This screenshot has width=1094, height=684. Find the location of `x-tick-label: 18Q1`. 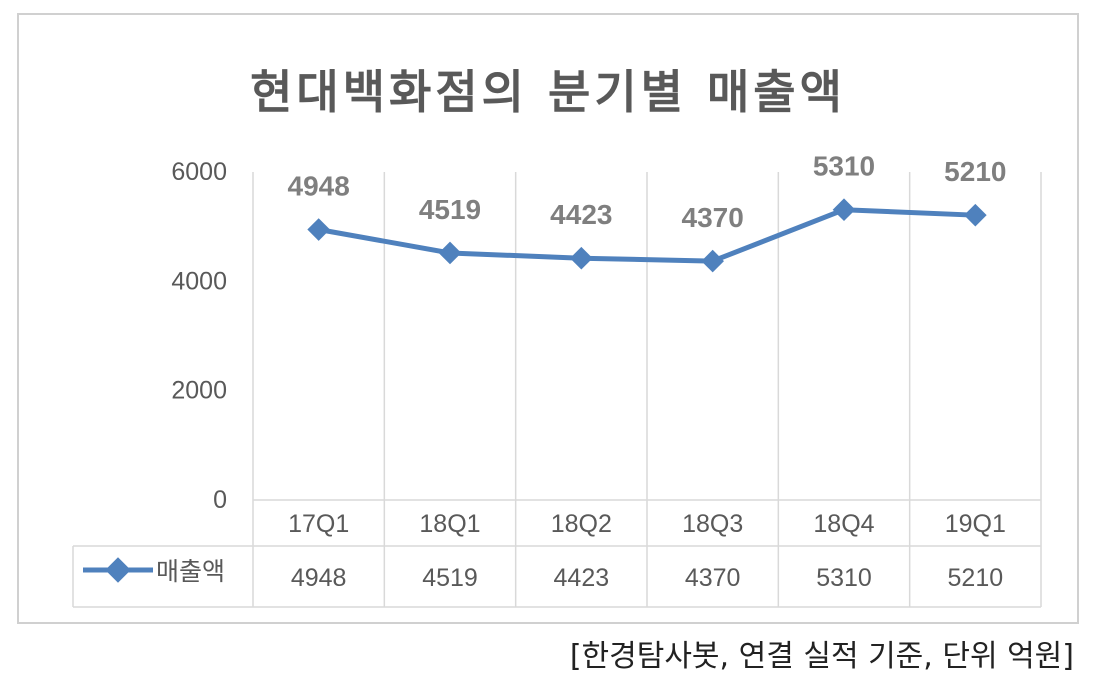

x-tick-label: 18Q1 is located at coordinates (449, 524).